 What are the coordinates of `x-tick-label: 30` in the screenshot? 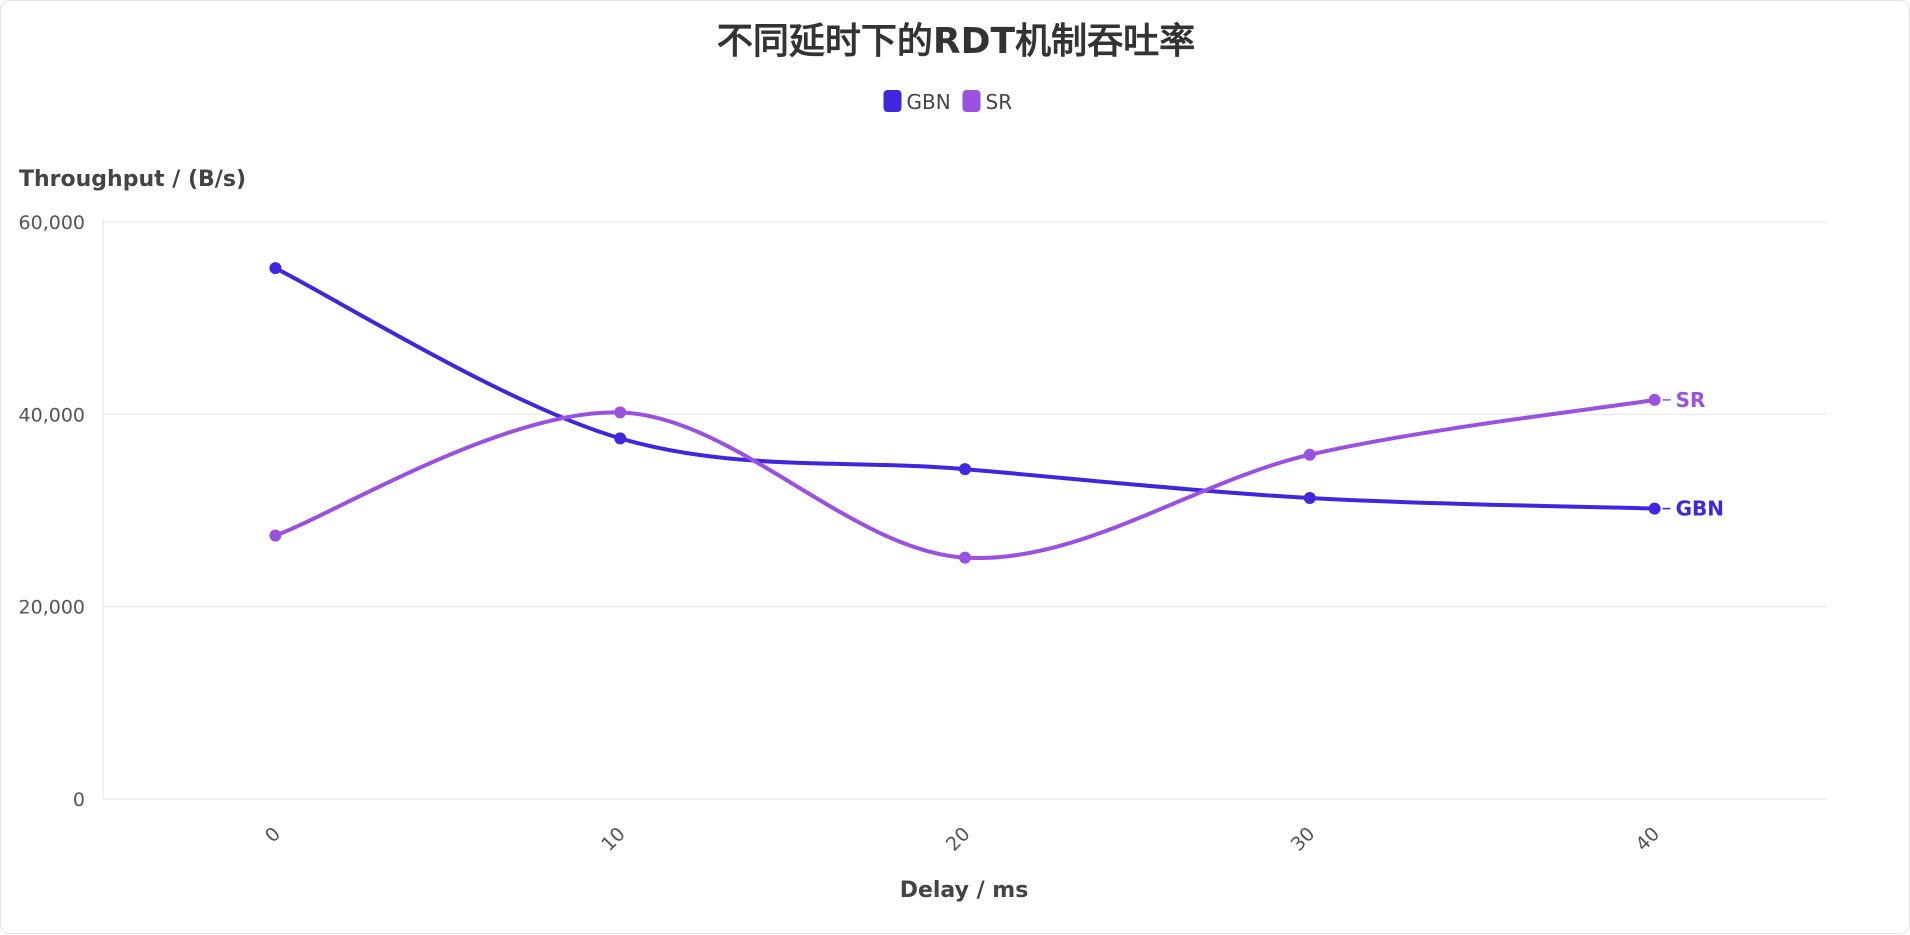 It's located at (1303, 839).